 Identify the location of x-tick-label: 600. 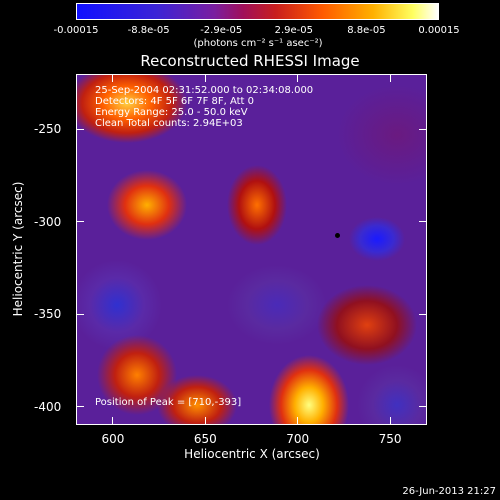
(113, 439).